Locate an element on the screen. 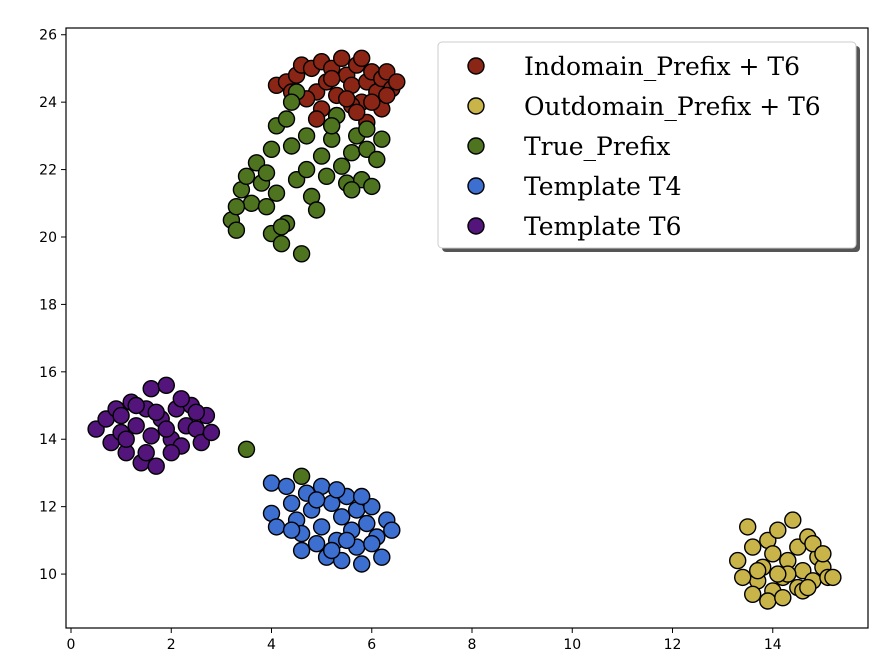 Image resolution: width=887 pixels, height=670 pixels. x-tick-label-0: 0 is located at coordinates (71, 645).